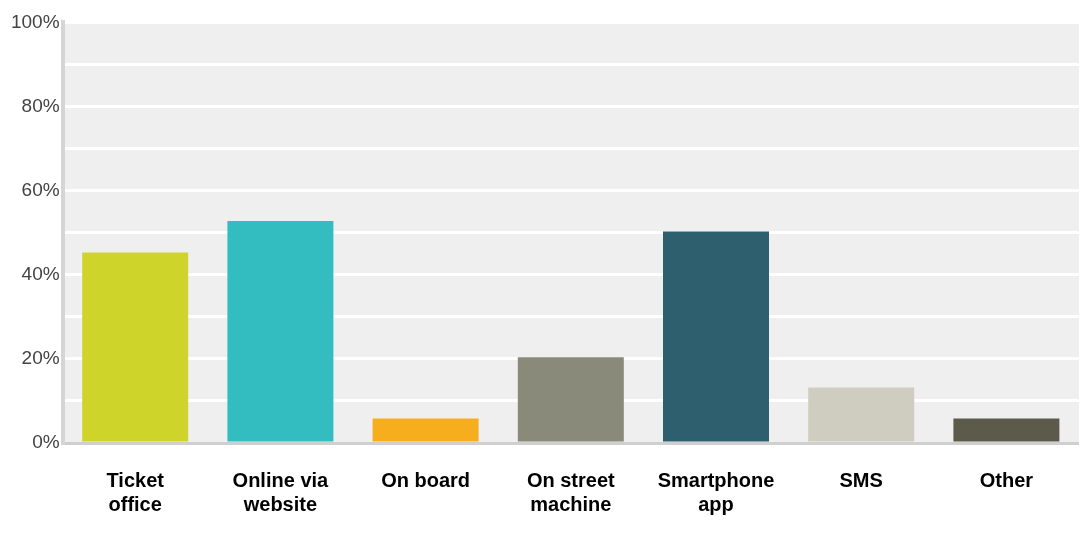 This screenshot has height=551, width=1087. Describe the element at coordinates (571, 491) in the screenshot. I see `x-tick-label: On street machine` at that location.